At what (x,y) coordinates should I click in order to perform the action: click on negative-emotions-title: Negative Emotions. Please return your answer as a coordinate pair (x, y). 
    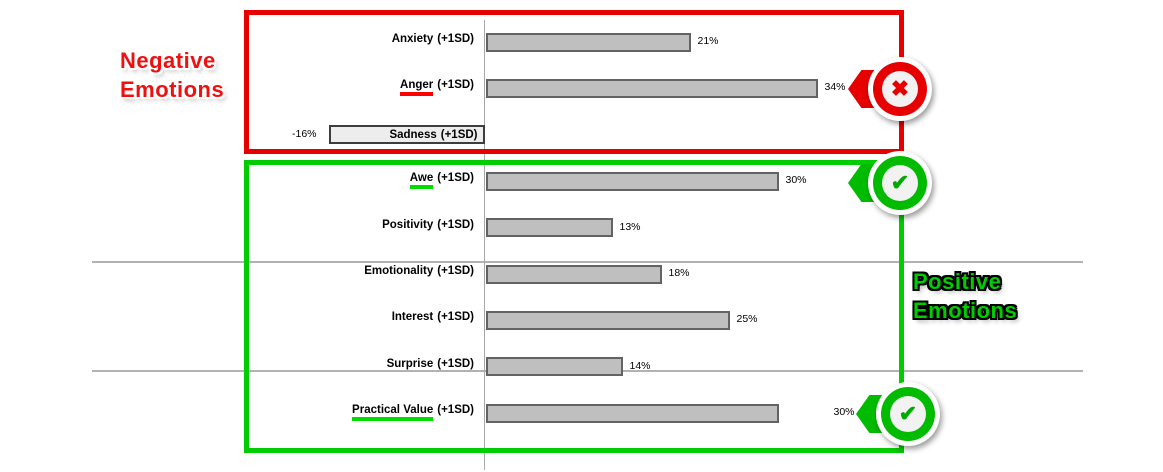
    Looking at the image, I should click on (172, 75).